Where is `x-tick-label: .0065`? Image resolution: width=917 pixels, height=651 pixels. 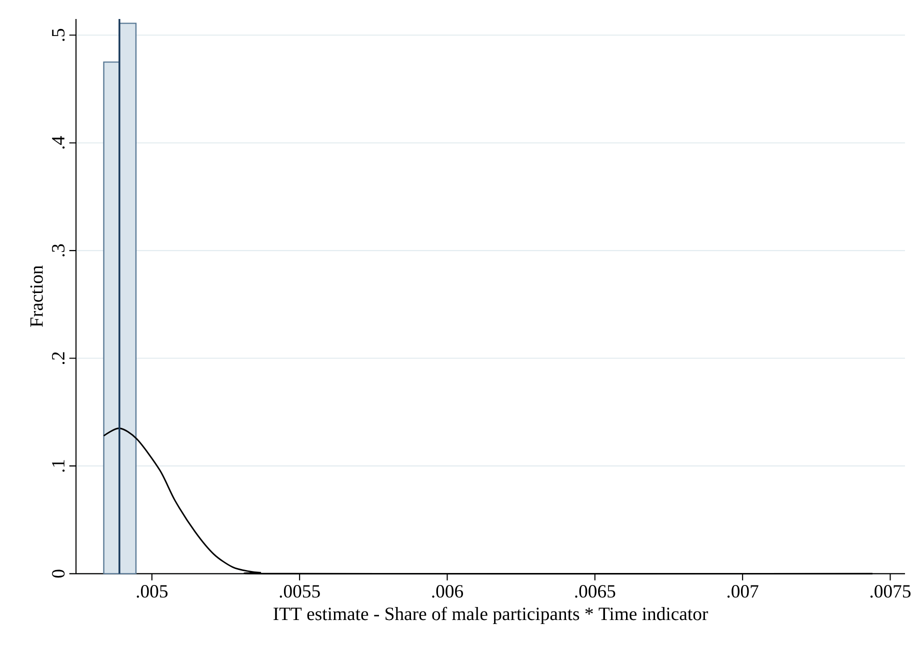 x-tick-label: .0065 is located at coordinates (595, 591).